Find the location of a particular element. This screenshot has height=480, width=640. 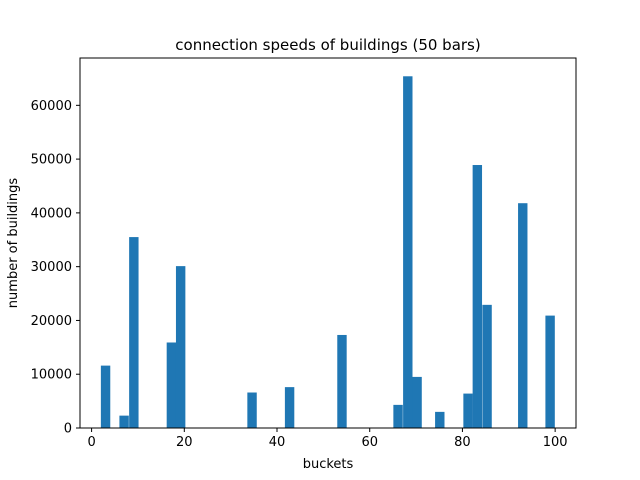

y-axis-label: number of buildings is located at coordinates (13, 243).